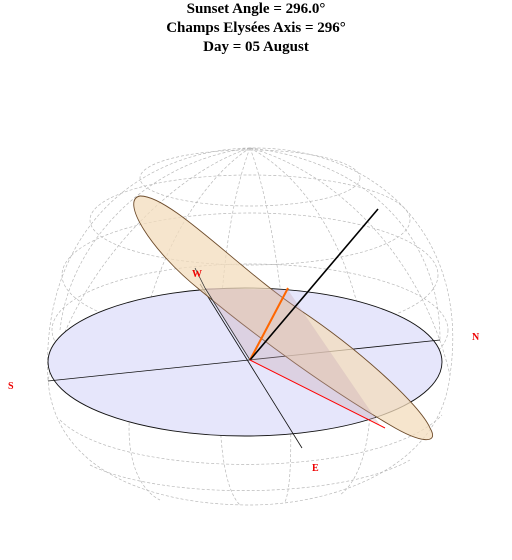 The width and height of the screenshot is (512, 560). Describe the element at coordinates (315, 468) in the screenshot. I see `east-label: E` at that location.